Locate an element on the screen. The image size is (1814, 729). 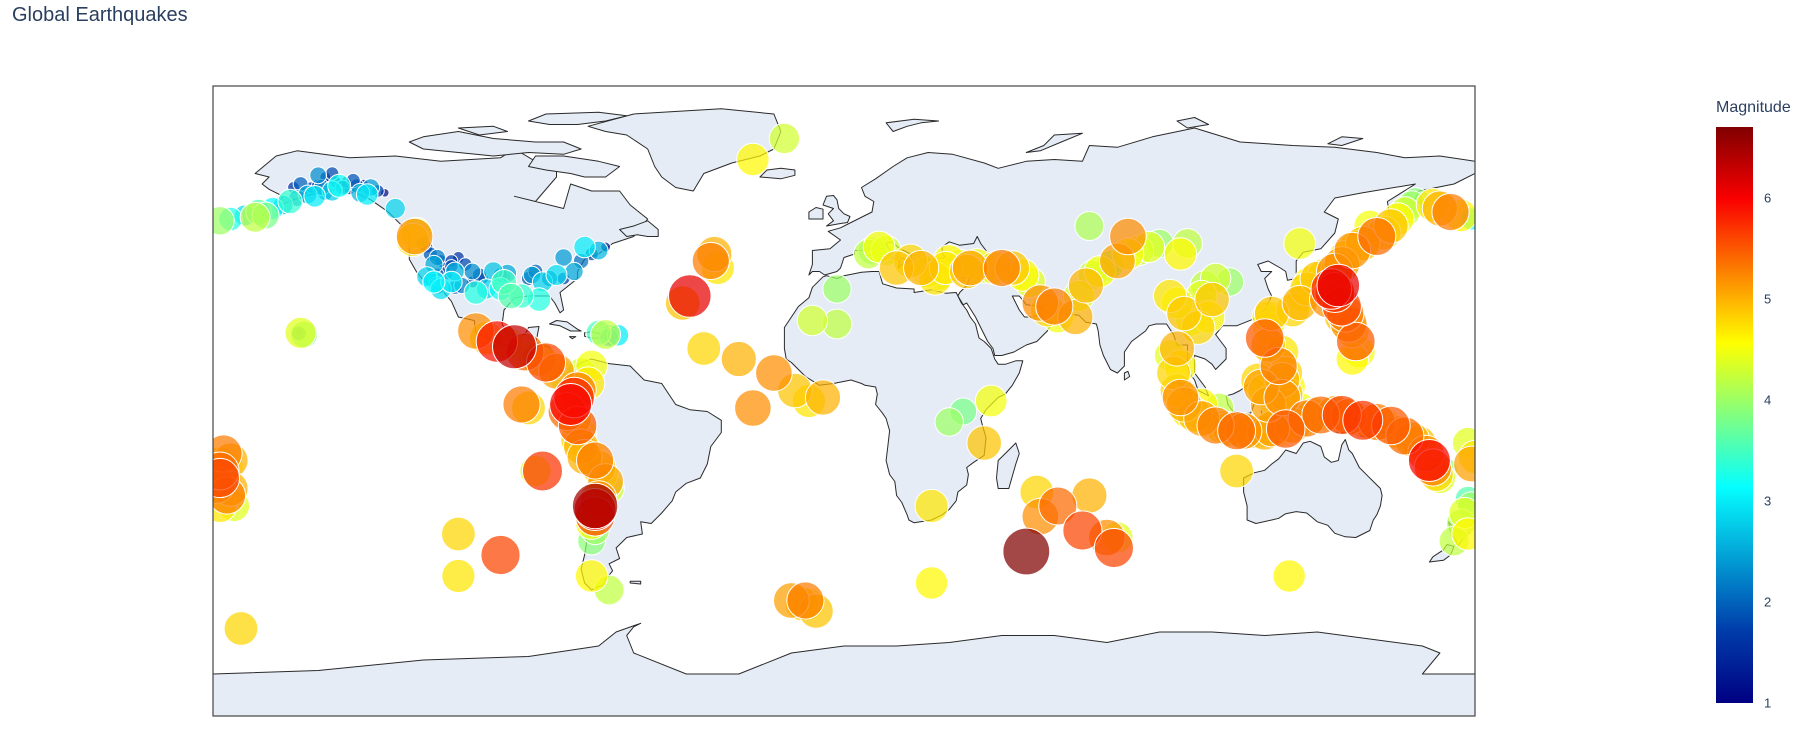
colorbar-tick-label: 5 is located at coordinates (1768, 299).